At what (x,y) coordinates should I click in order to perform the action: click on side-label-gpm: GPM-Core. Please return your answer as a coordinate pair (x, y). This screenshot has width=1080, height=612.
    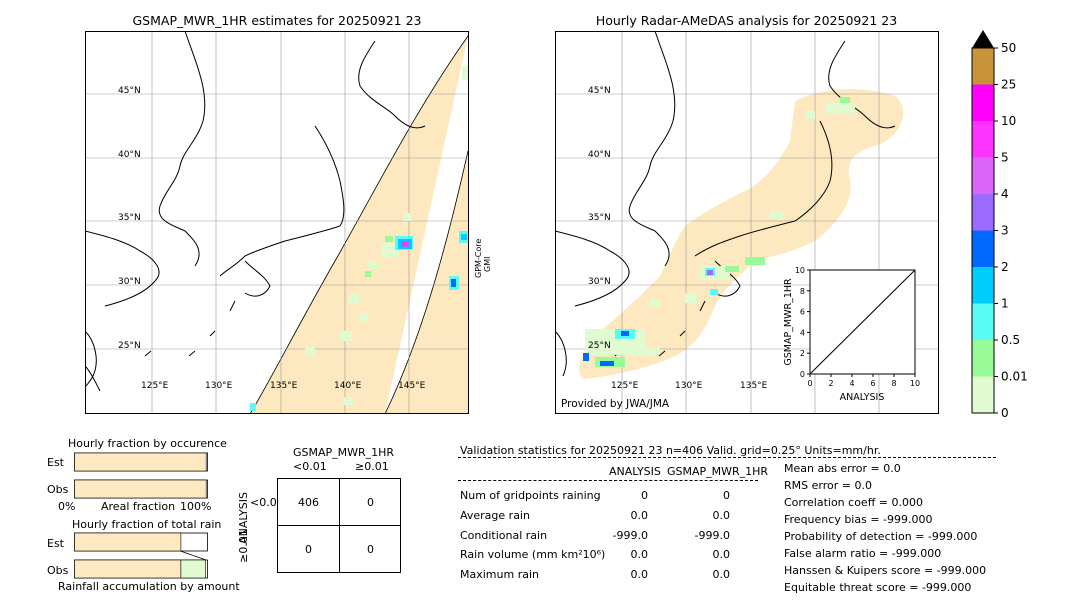
    Looking at the image, I should click on (478, 258).